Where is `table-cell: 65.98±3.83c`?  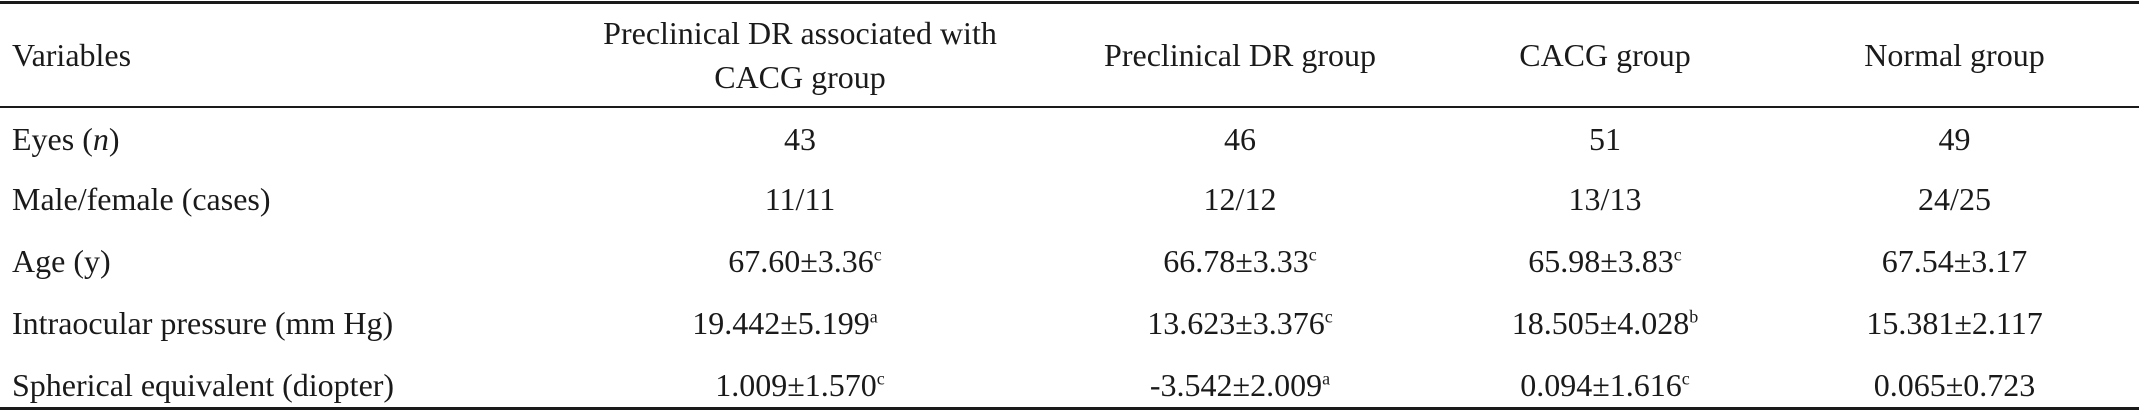 table-cell: 65.98±3.83c is located at coordinates (1605, 261).